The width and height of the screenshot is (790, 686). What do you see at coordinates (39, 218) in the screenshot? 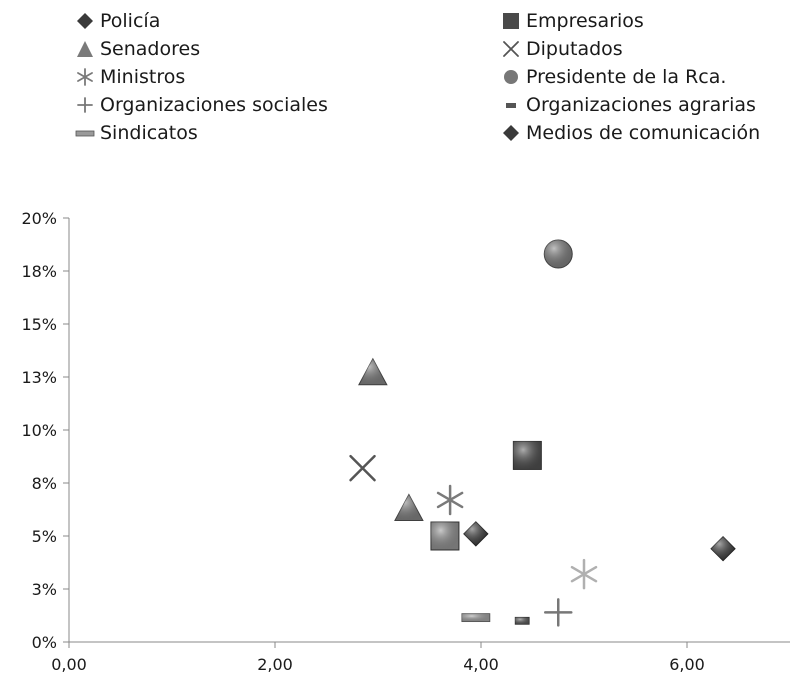
I see `y-tick-label: 20%` at bounding box center [39, 218].